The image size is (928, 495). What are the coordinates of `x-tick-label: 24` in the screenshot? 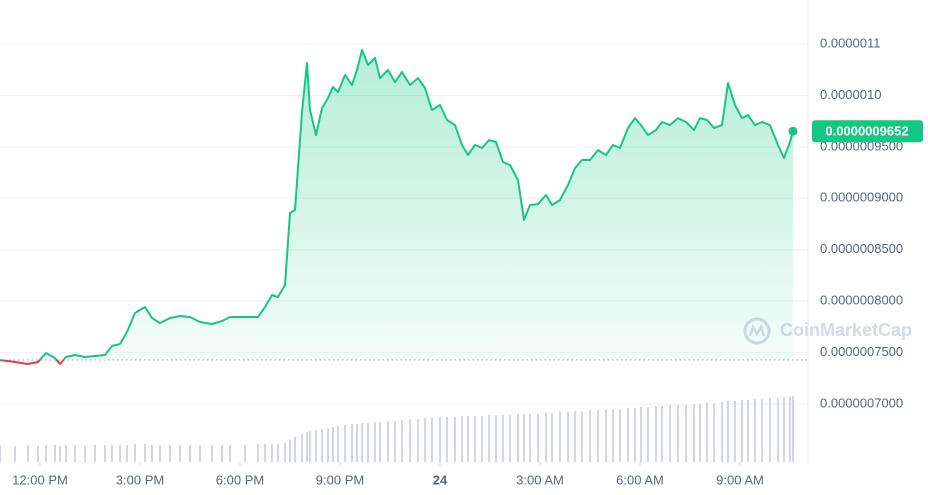 It's located at (440, 479).